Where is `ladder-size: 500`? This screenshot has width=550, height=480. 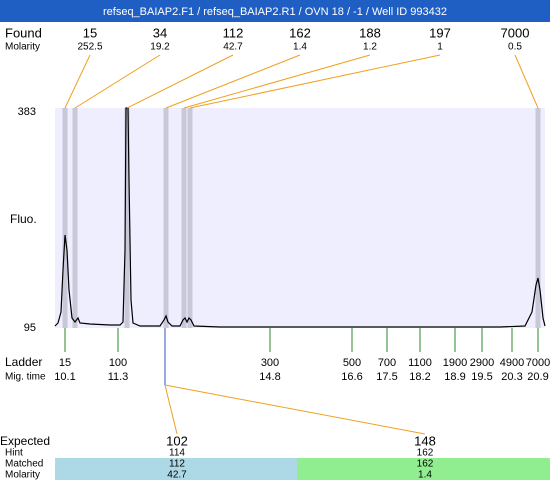
ladder-size: 500 is located at coordinates (352, 363).